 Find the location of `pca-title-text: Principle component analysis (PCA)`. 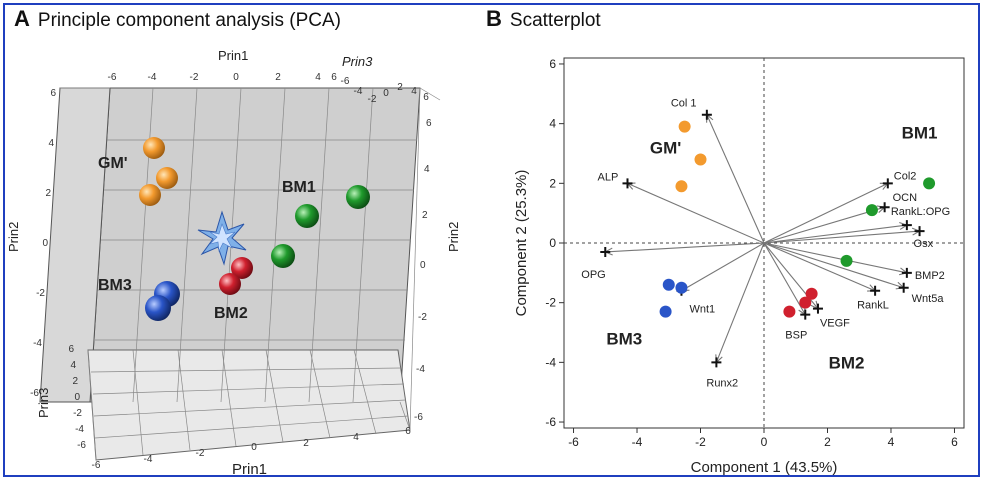

pca-title-text: Principle component analysis (PCA) is located at coordinates (189, 20).